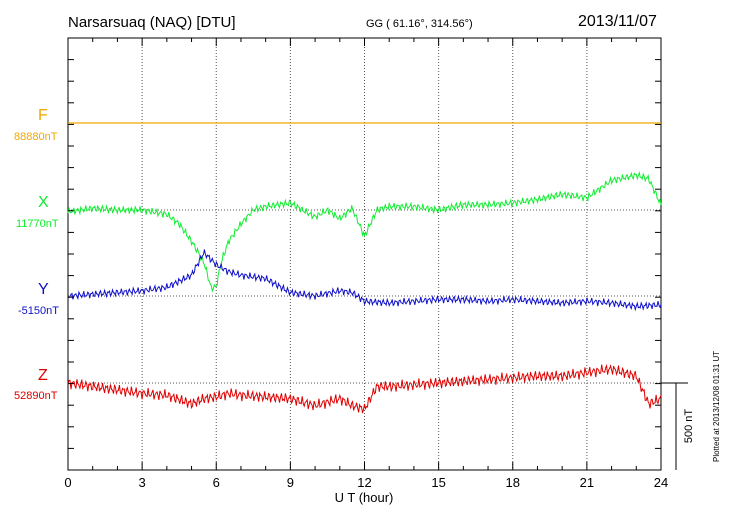 This screenshot has height=520, width=730. I want to click on series-baseline-f: 88880nT, so click(36, 137).